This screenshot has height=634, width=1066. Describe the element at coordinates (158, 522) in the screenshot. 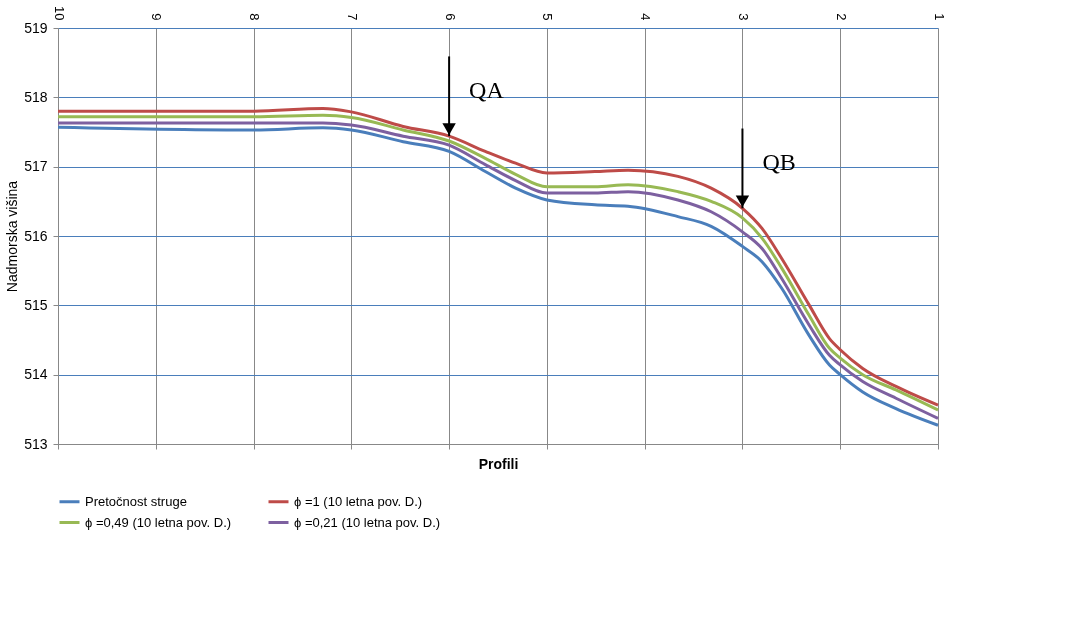

I see `legend-label: ϕ =0,49 (10 letna pov. D.)` at that location.